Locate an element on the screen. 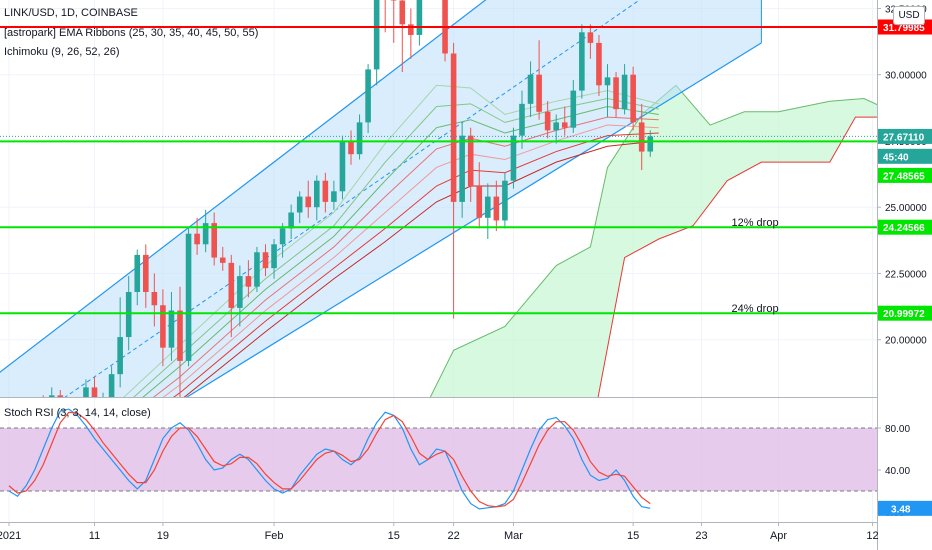 The width and height of the screenshot is (932, 550). time-axis-bg is located at coordinates (438, 536).